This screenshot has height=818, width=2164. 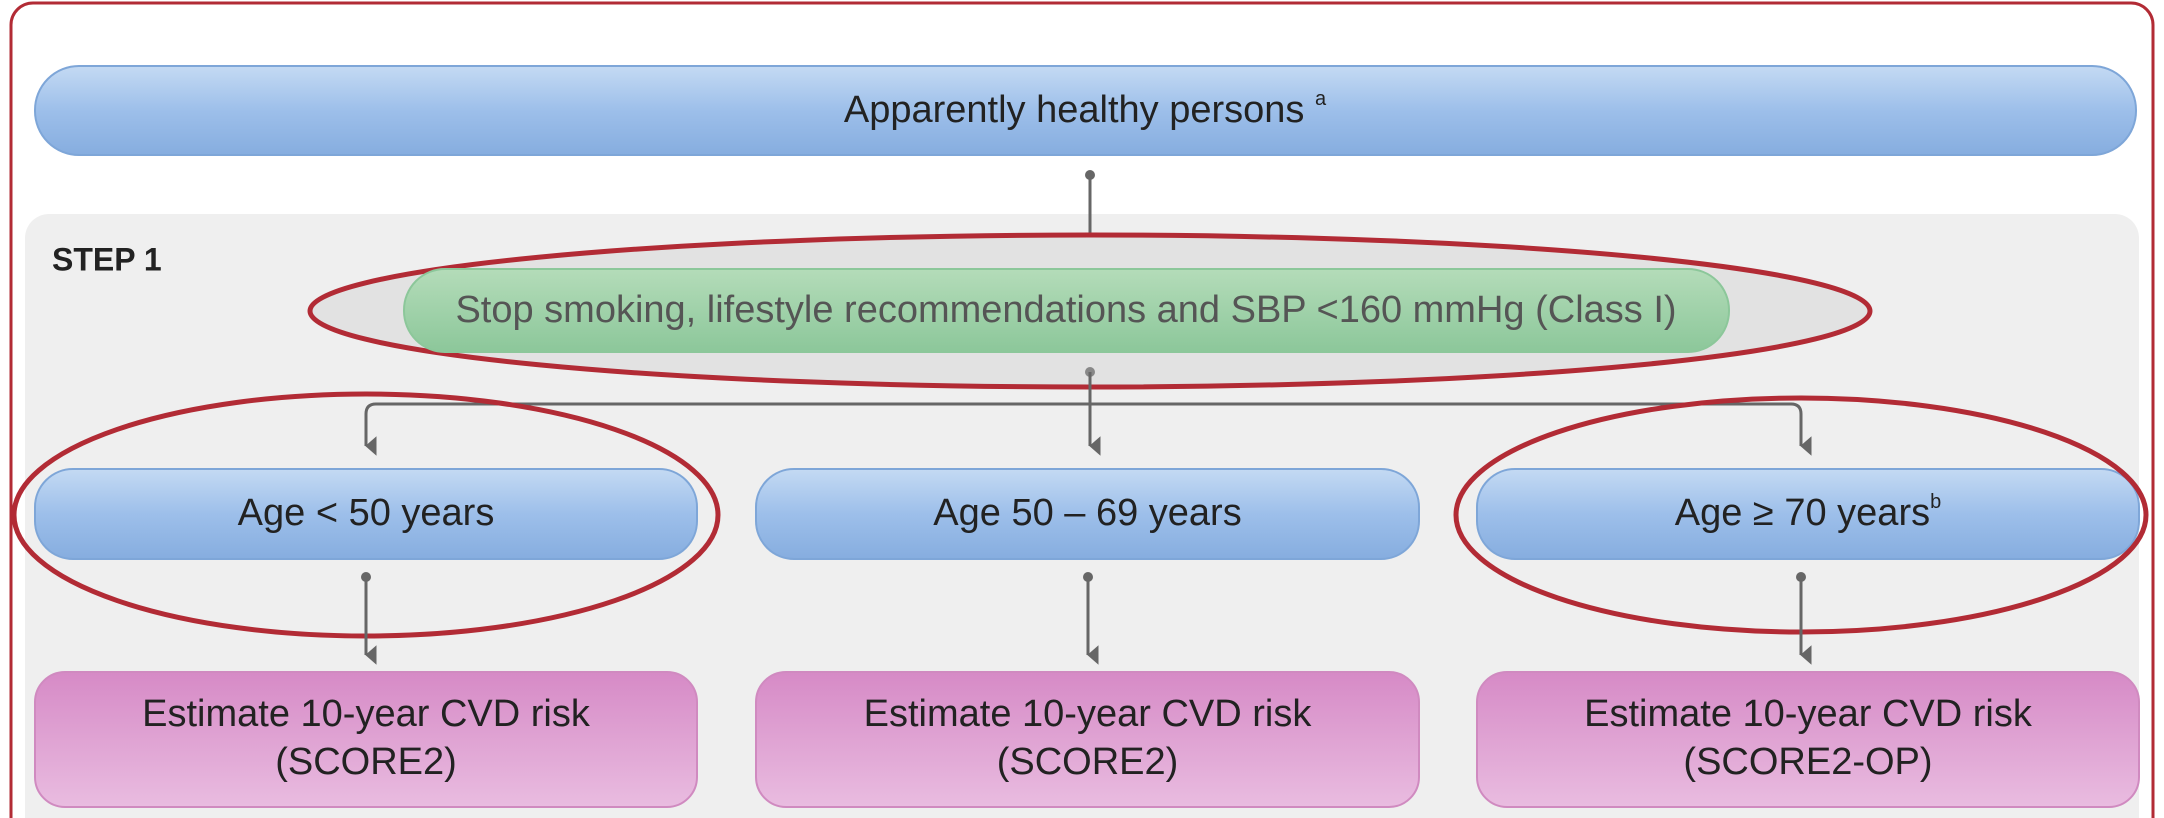 I want to click on model-text: (SCORE2-OP), so click(x=1807, y=762).